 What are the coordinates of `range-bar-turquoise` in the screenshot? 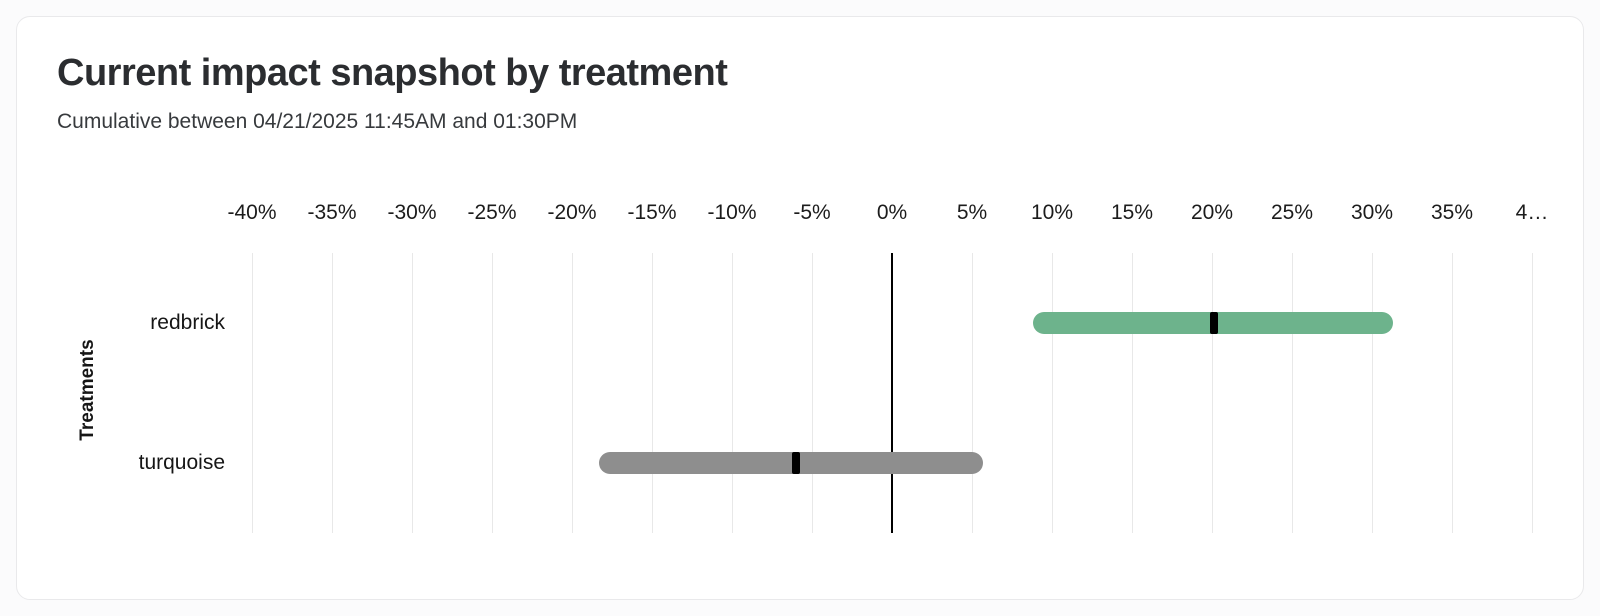 It's located at (791, 463).